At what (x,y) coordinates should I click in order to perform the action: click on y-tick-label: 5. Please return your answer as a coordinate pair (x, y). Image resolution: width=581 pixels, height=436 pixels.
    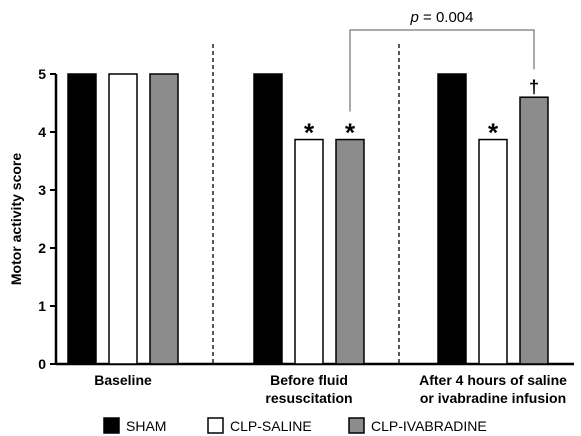
    Looking at the image, I should click on (42, 74).